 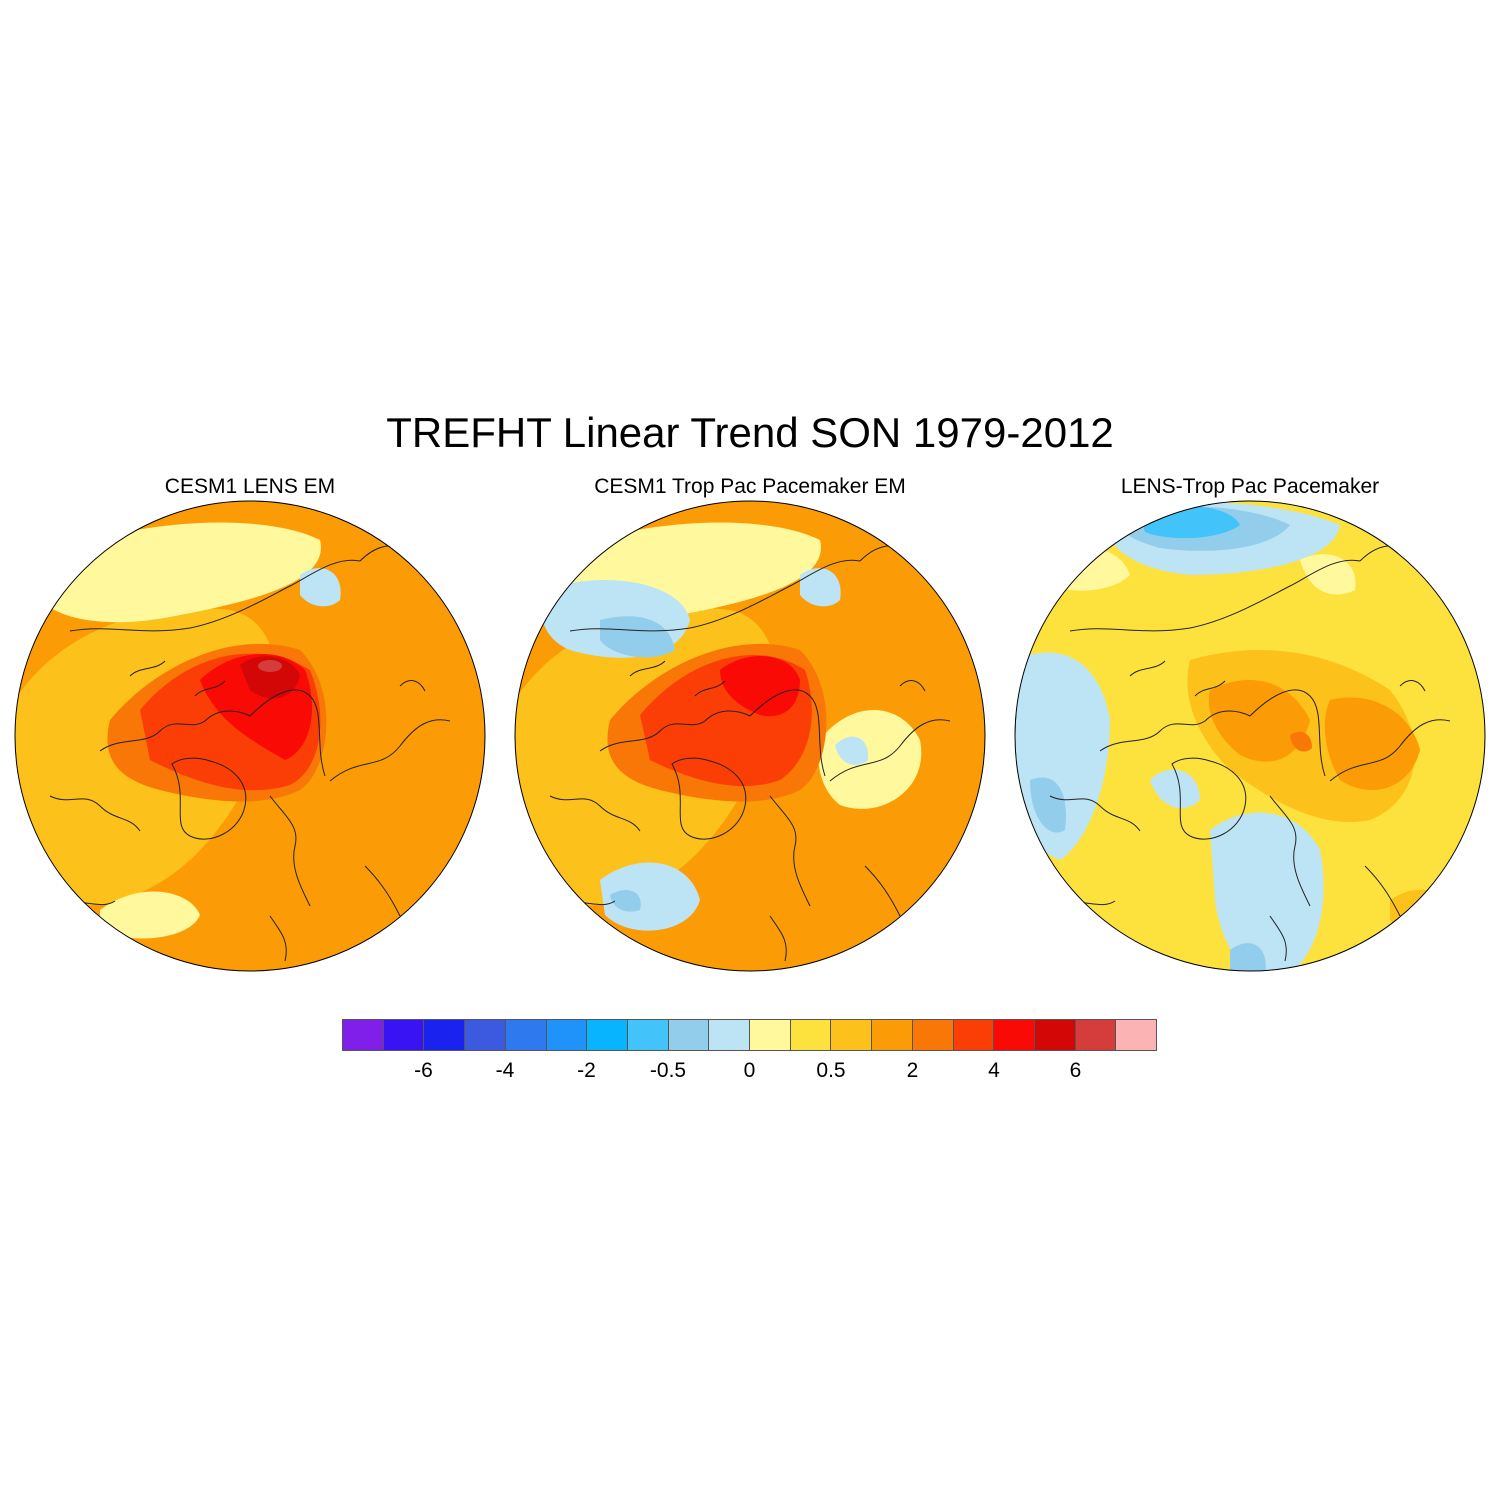 What do you see at coordinates (912, 1070) in the screenshot?
I see `colorbar-label: 2` at bounding box center [912, 1070].